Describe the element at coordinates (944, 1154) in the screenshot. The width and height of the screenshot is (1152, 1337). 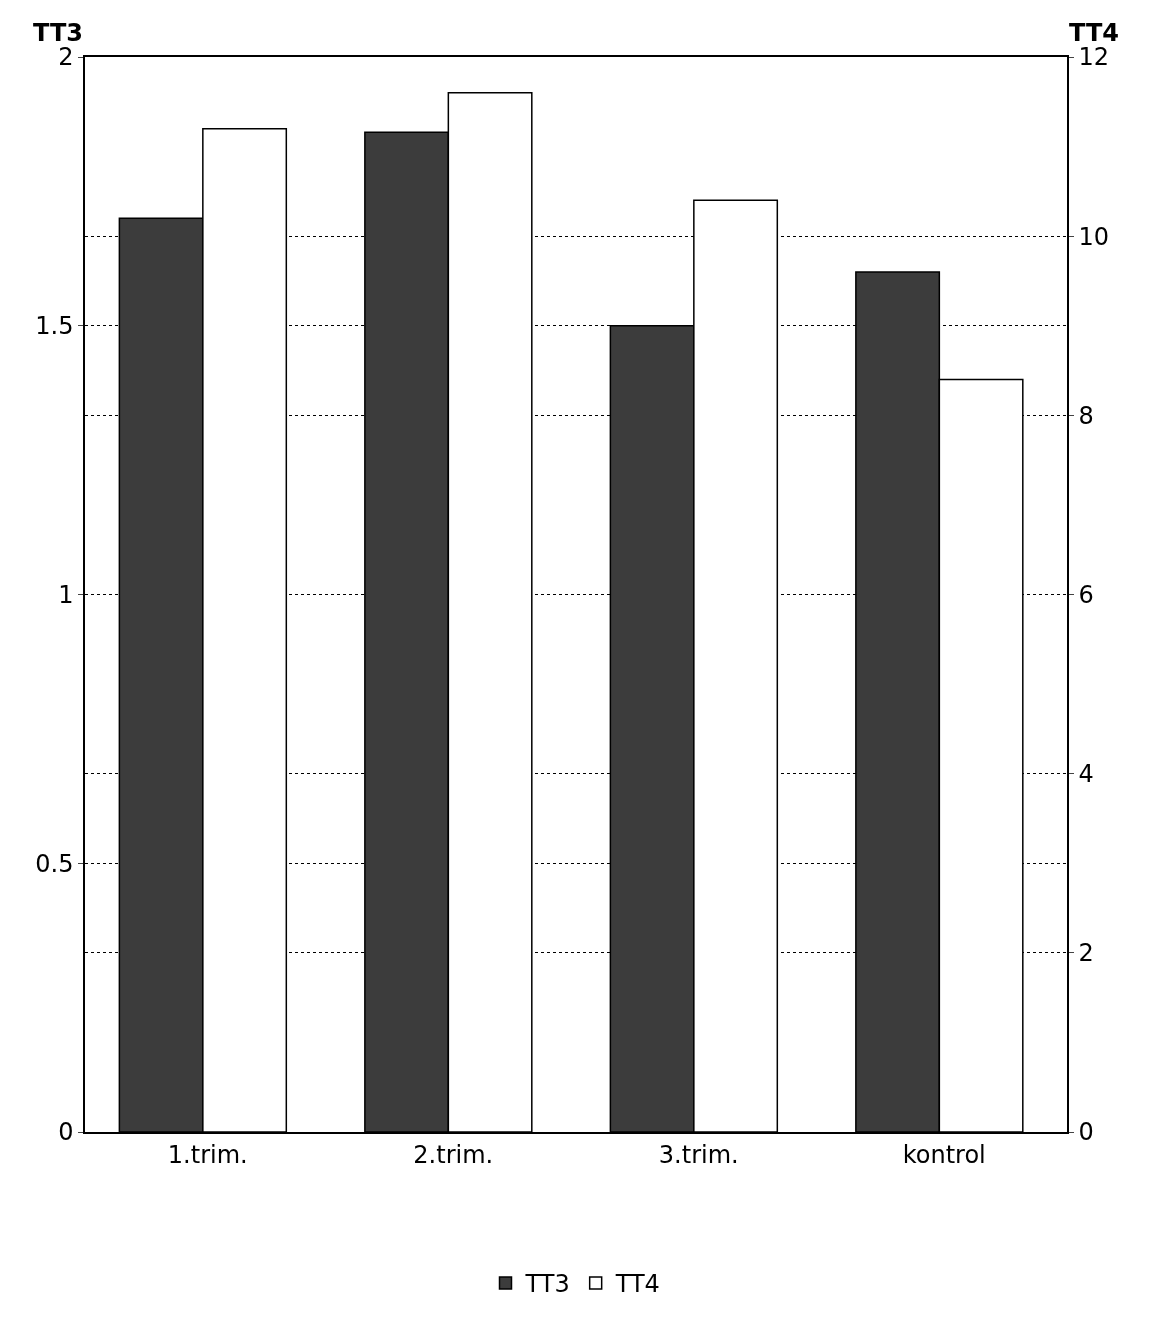
I see `x-tick-label: kontrol` at that location.